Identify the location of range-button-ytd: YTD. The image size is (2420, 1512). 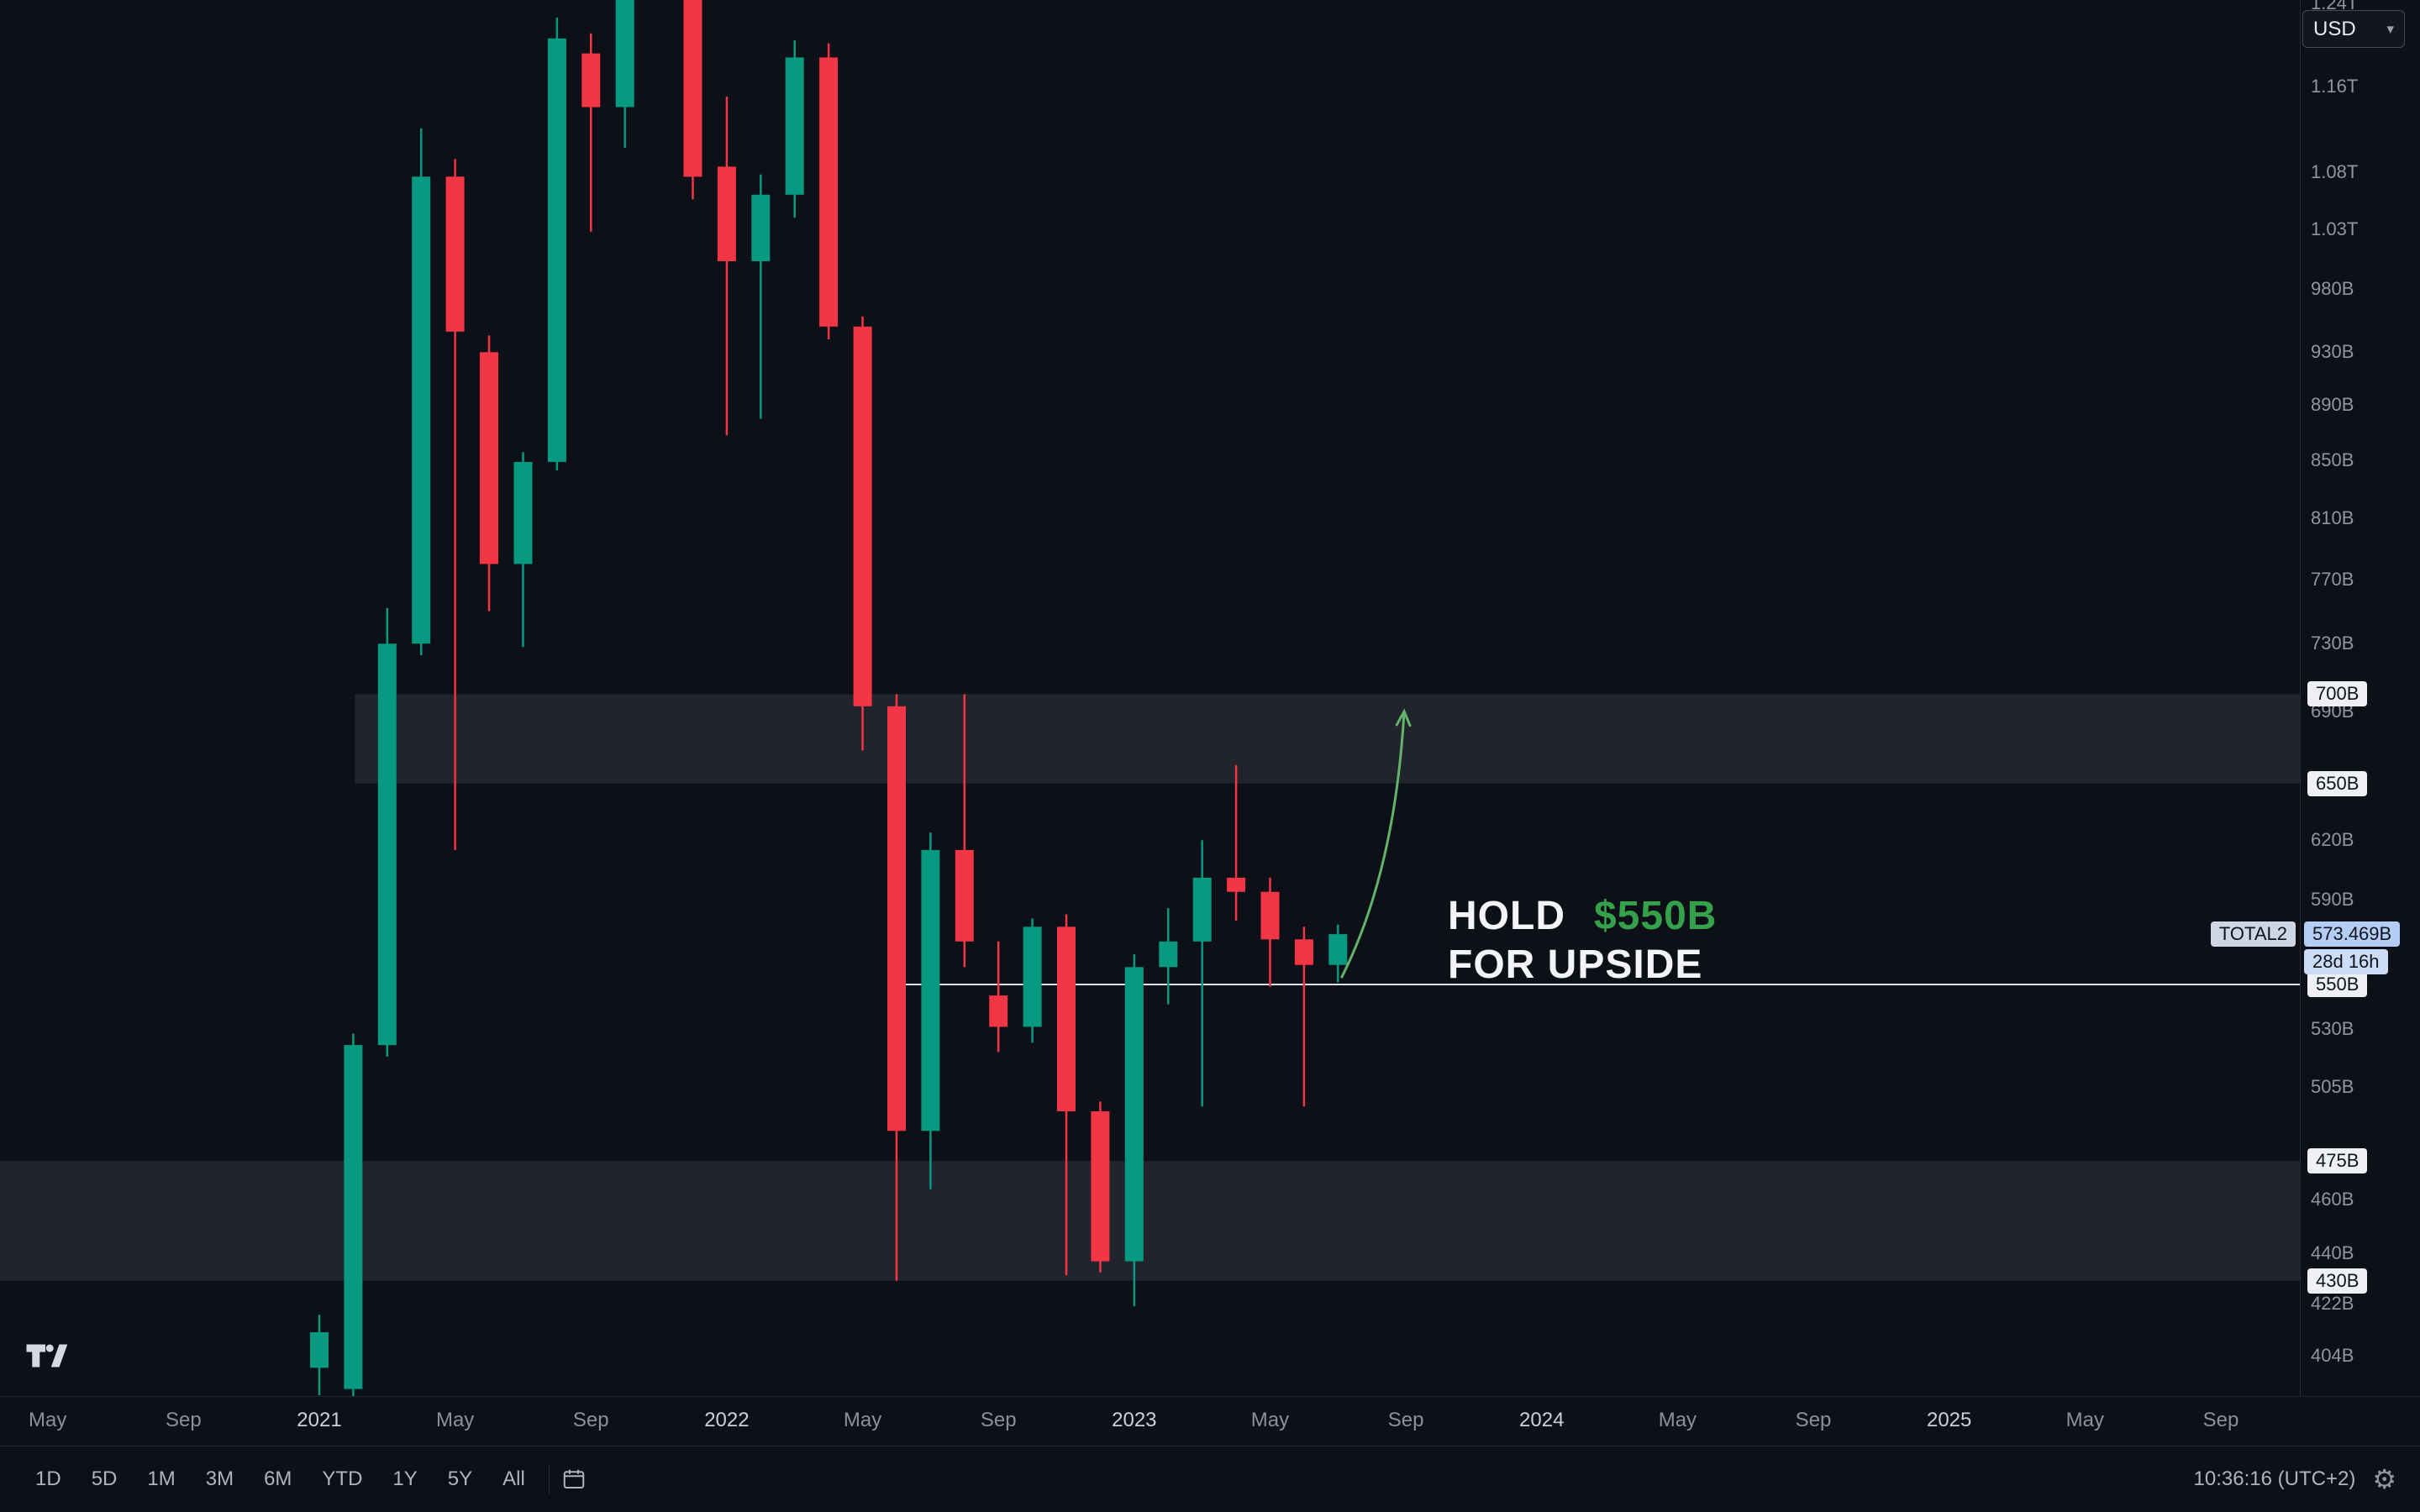
(342, 1478).